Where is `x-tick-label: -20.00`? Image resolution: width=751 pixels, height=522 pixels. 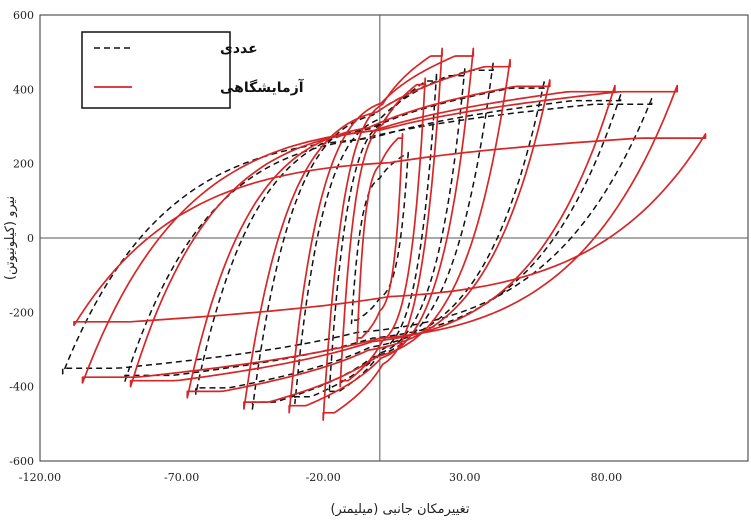
x-tick-label: -20.00 is located at coordinates (323, 477).